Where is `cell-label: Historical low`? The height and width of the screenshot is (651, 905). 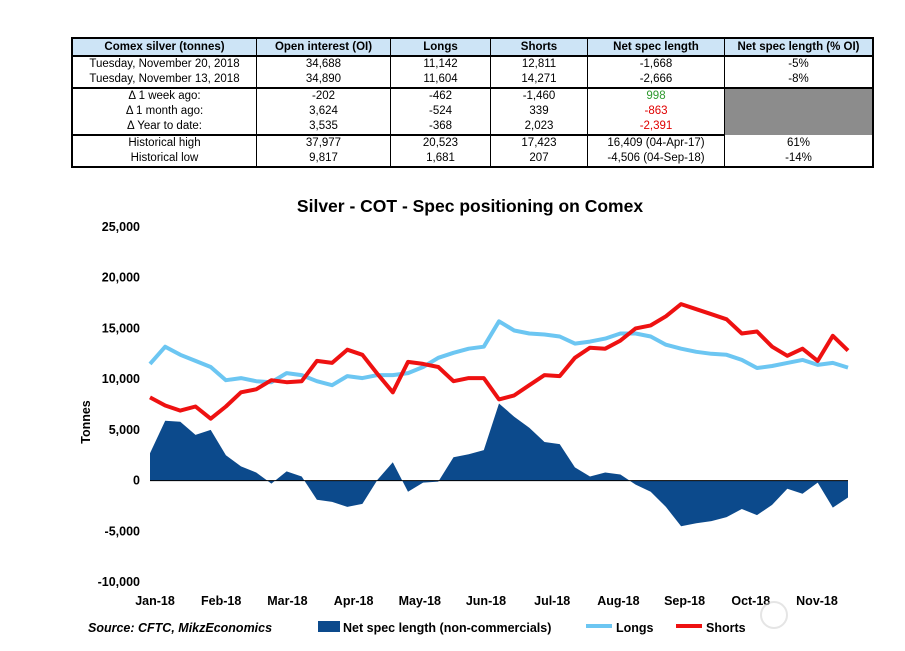 cell-label: Historical low is located at coordinates (164, 159).